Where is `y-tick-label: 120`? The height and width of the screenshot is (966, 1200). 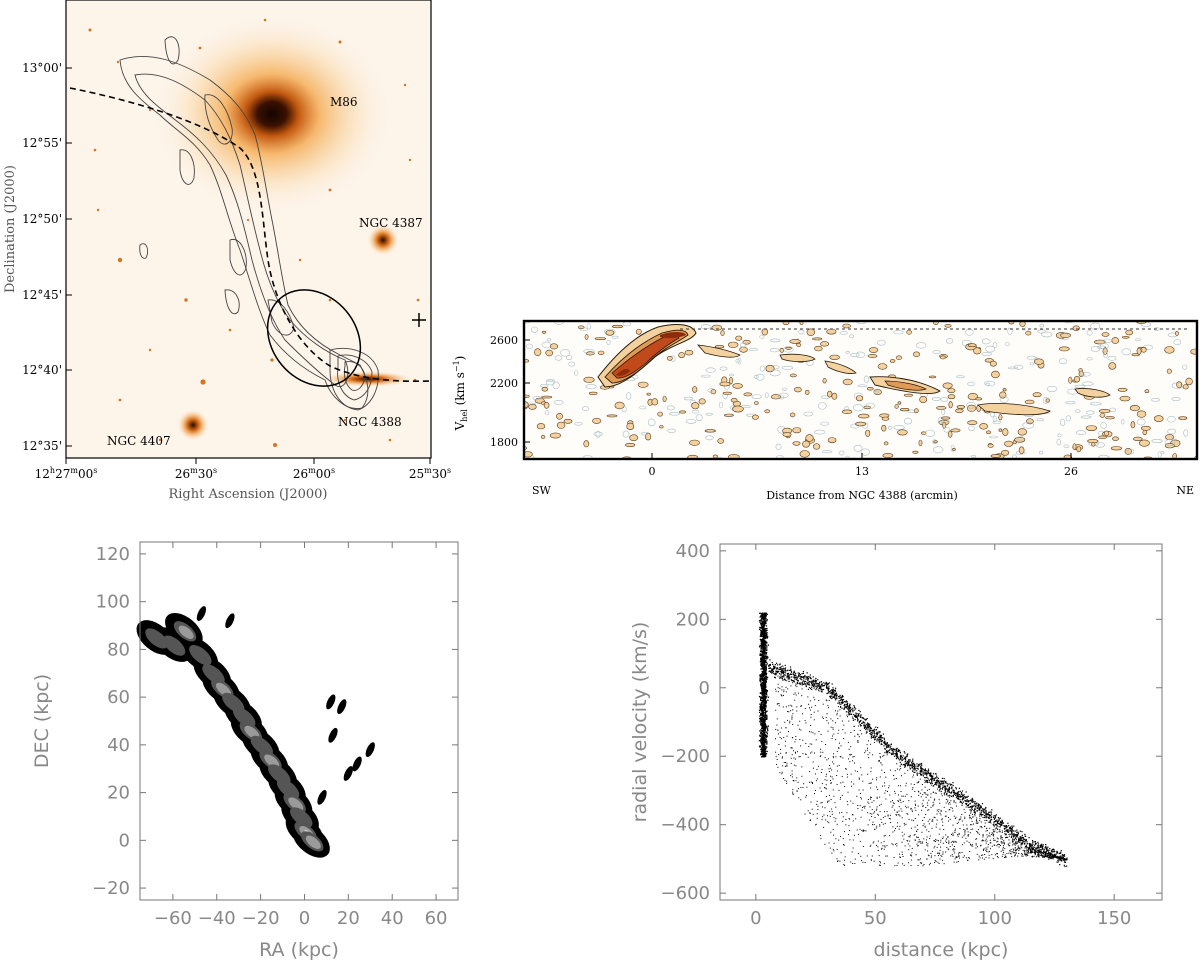
y-tick-label: 120 is located at coordinates (113, 554).